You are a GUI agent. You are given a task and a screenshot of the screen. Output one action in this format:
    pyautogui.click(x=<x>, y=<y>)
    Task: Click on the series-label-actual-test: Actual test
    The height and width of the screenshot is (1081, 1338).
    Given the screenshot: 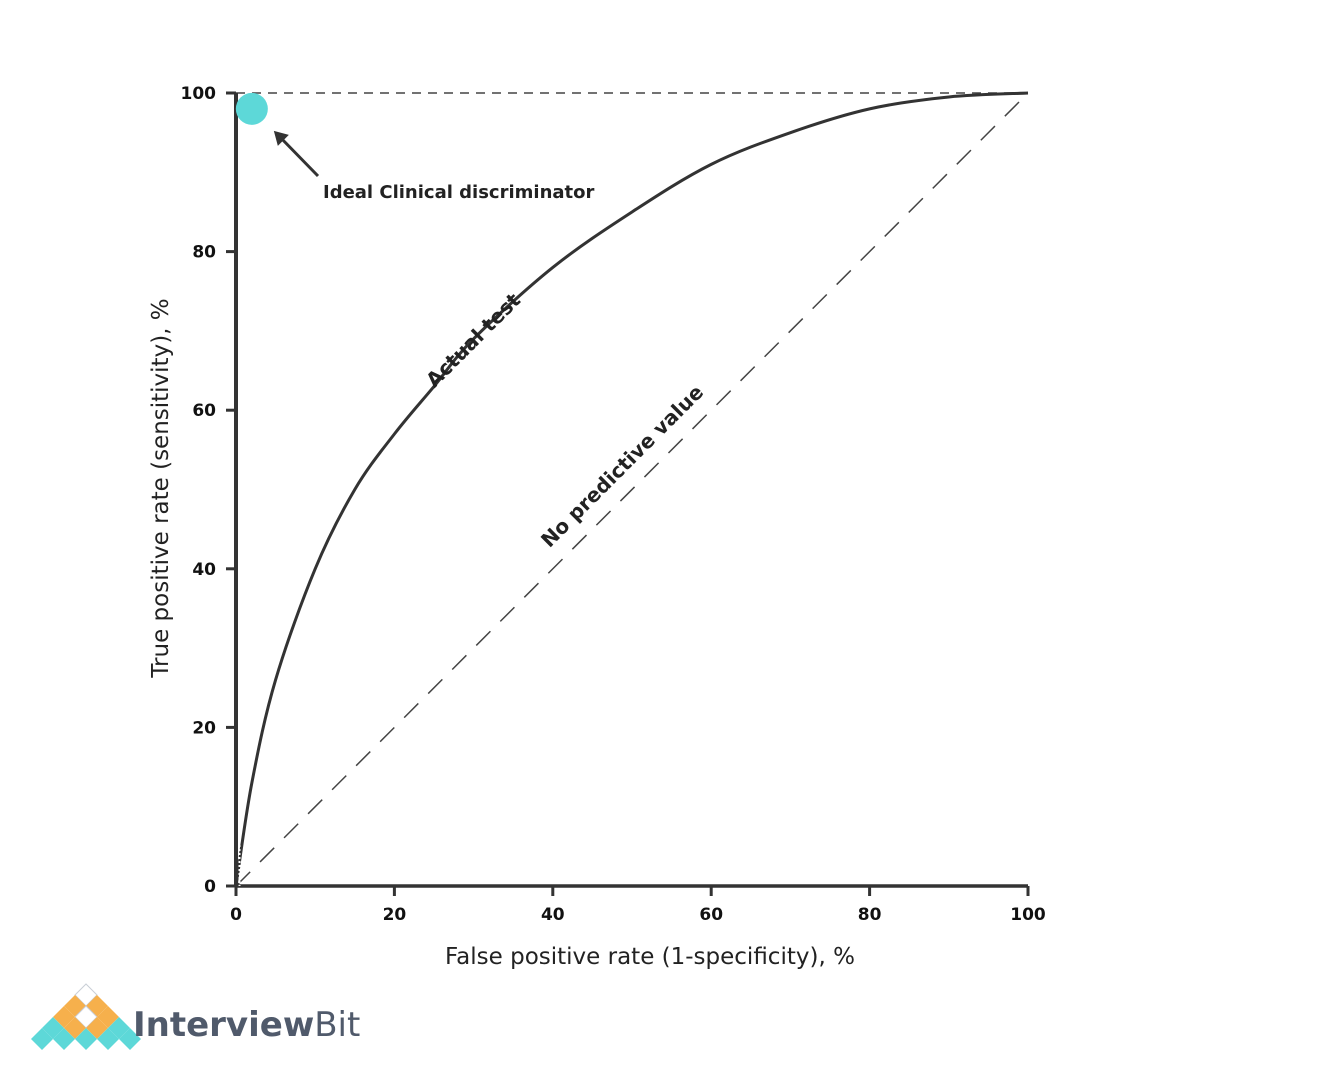 What is the action you would take?
    pyautogui.click(x=473, y=340)
    